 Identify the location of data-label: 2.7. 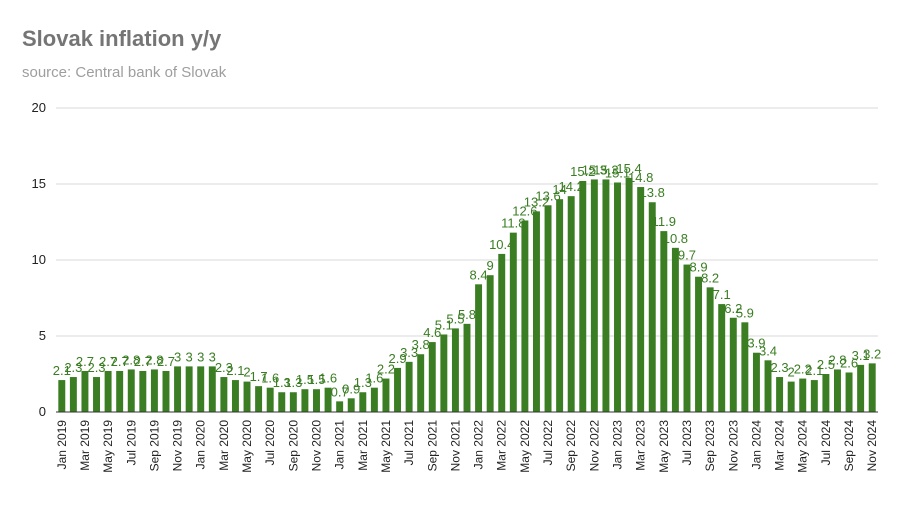
(143, 361).